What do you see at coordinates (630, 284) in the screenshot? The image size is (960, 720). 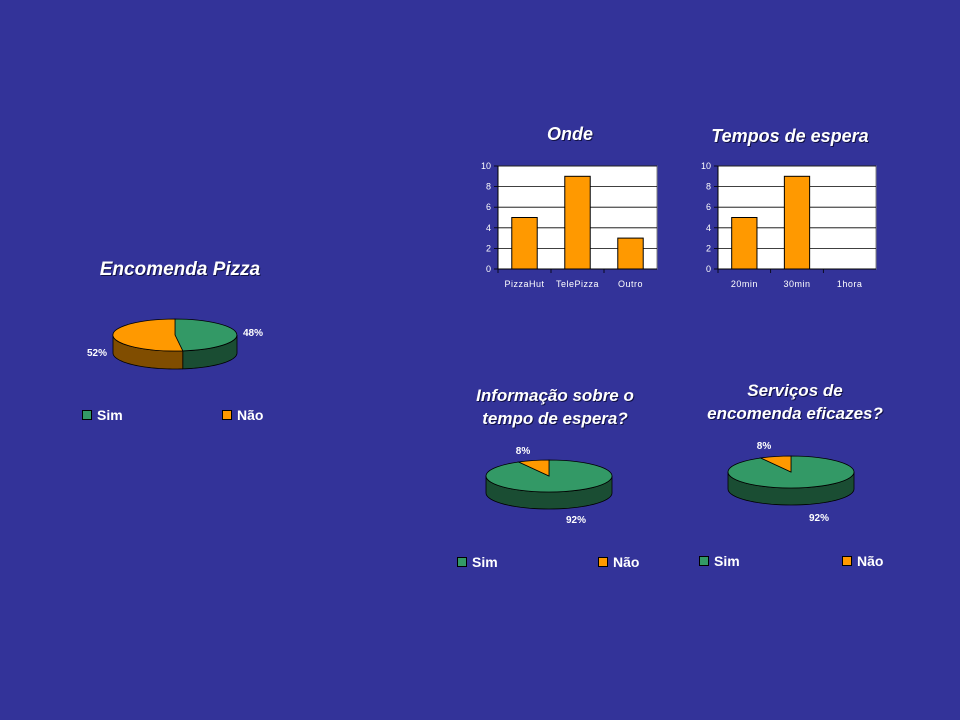 I see `x-tick-label: Outro` at bounding box center [630, 284].